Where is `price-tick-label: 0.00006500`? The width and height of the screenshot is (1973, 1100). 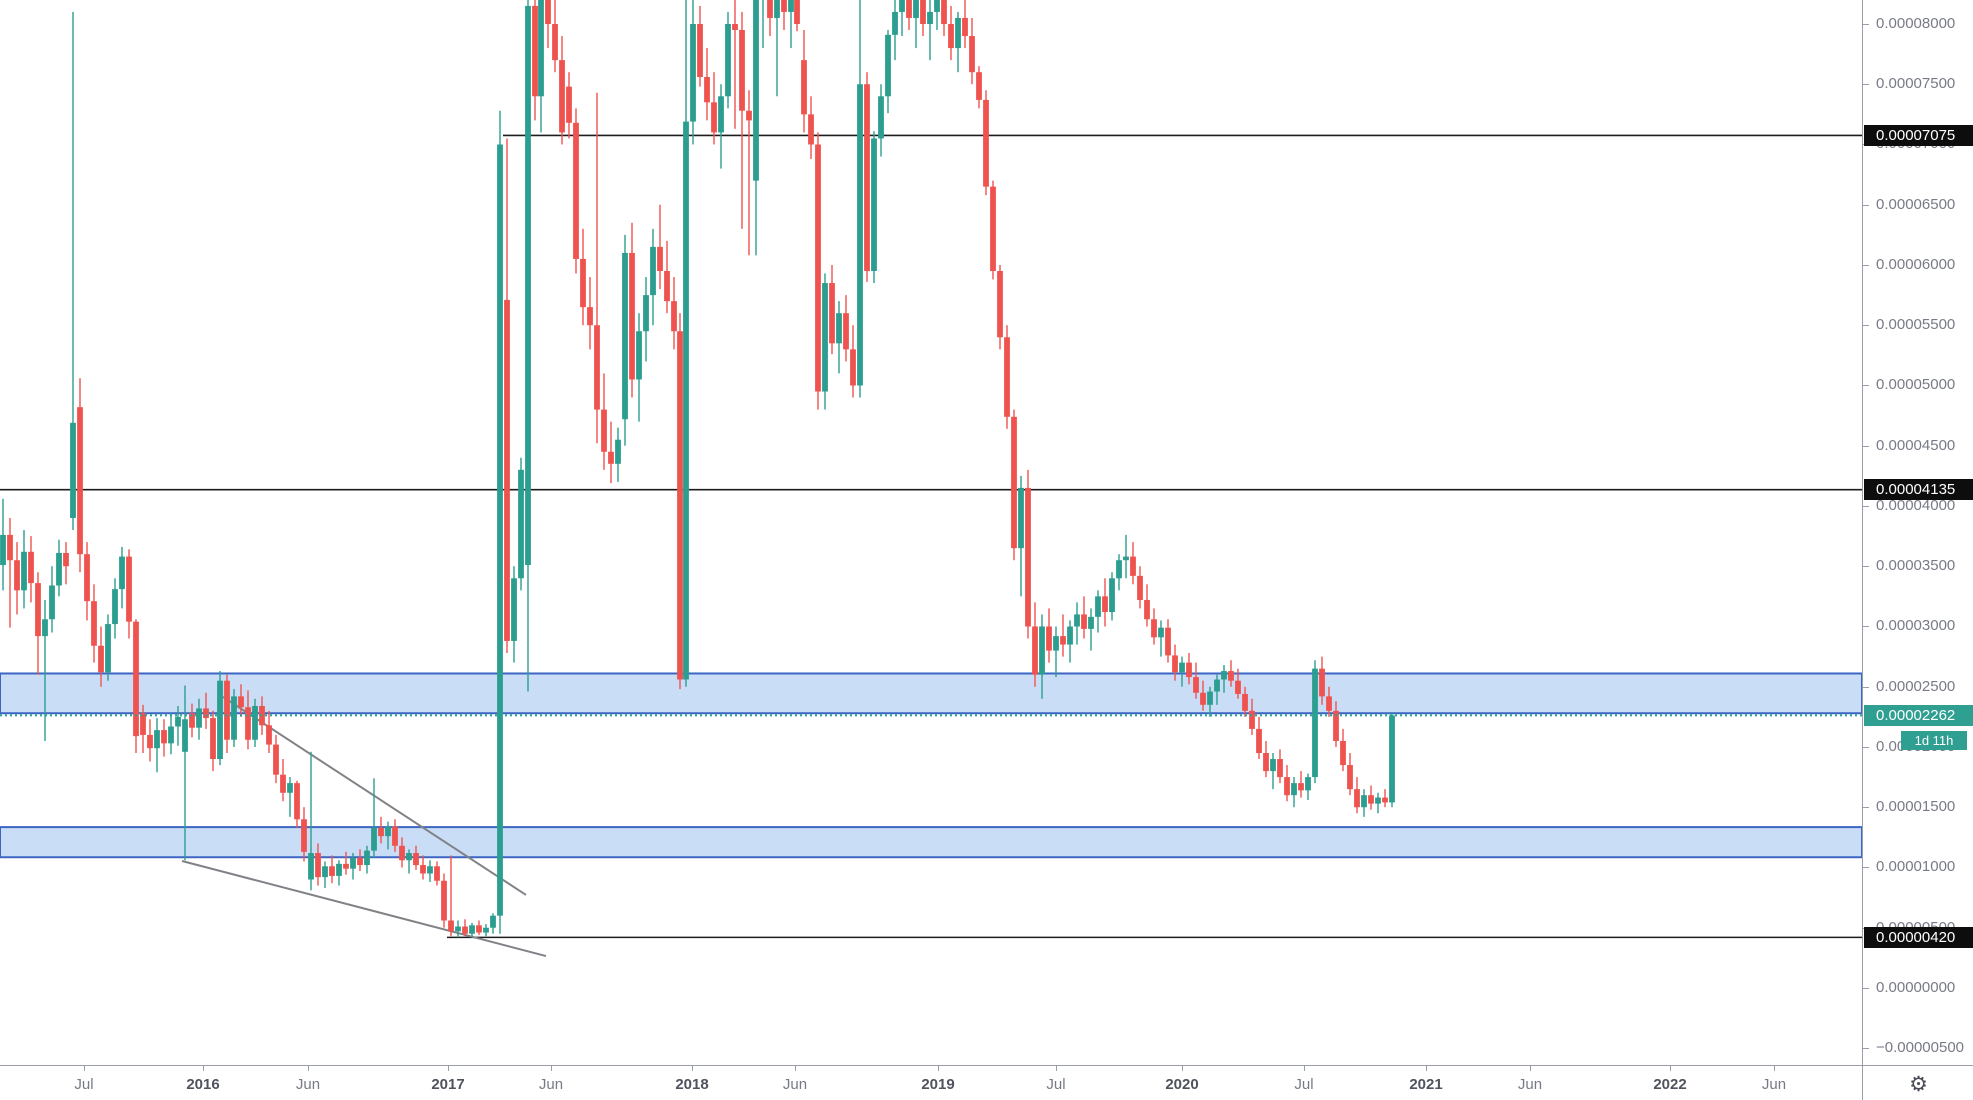 price-tick-label: 0.00006500 is located at coordinates (1916, 204).